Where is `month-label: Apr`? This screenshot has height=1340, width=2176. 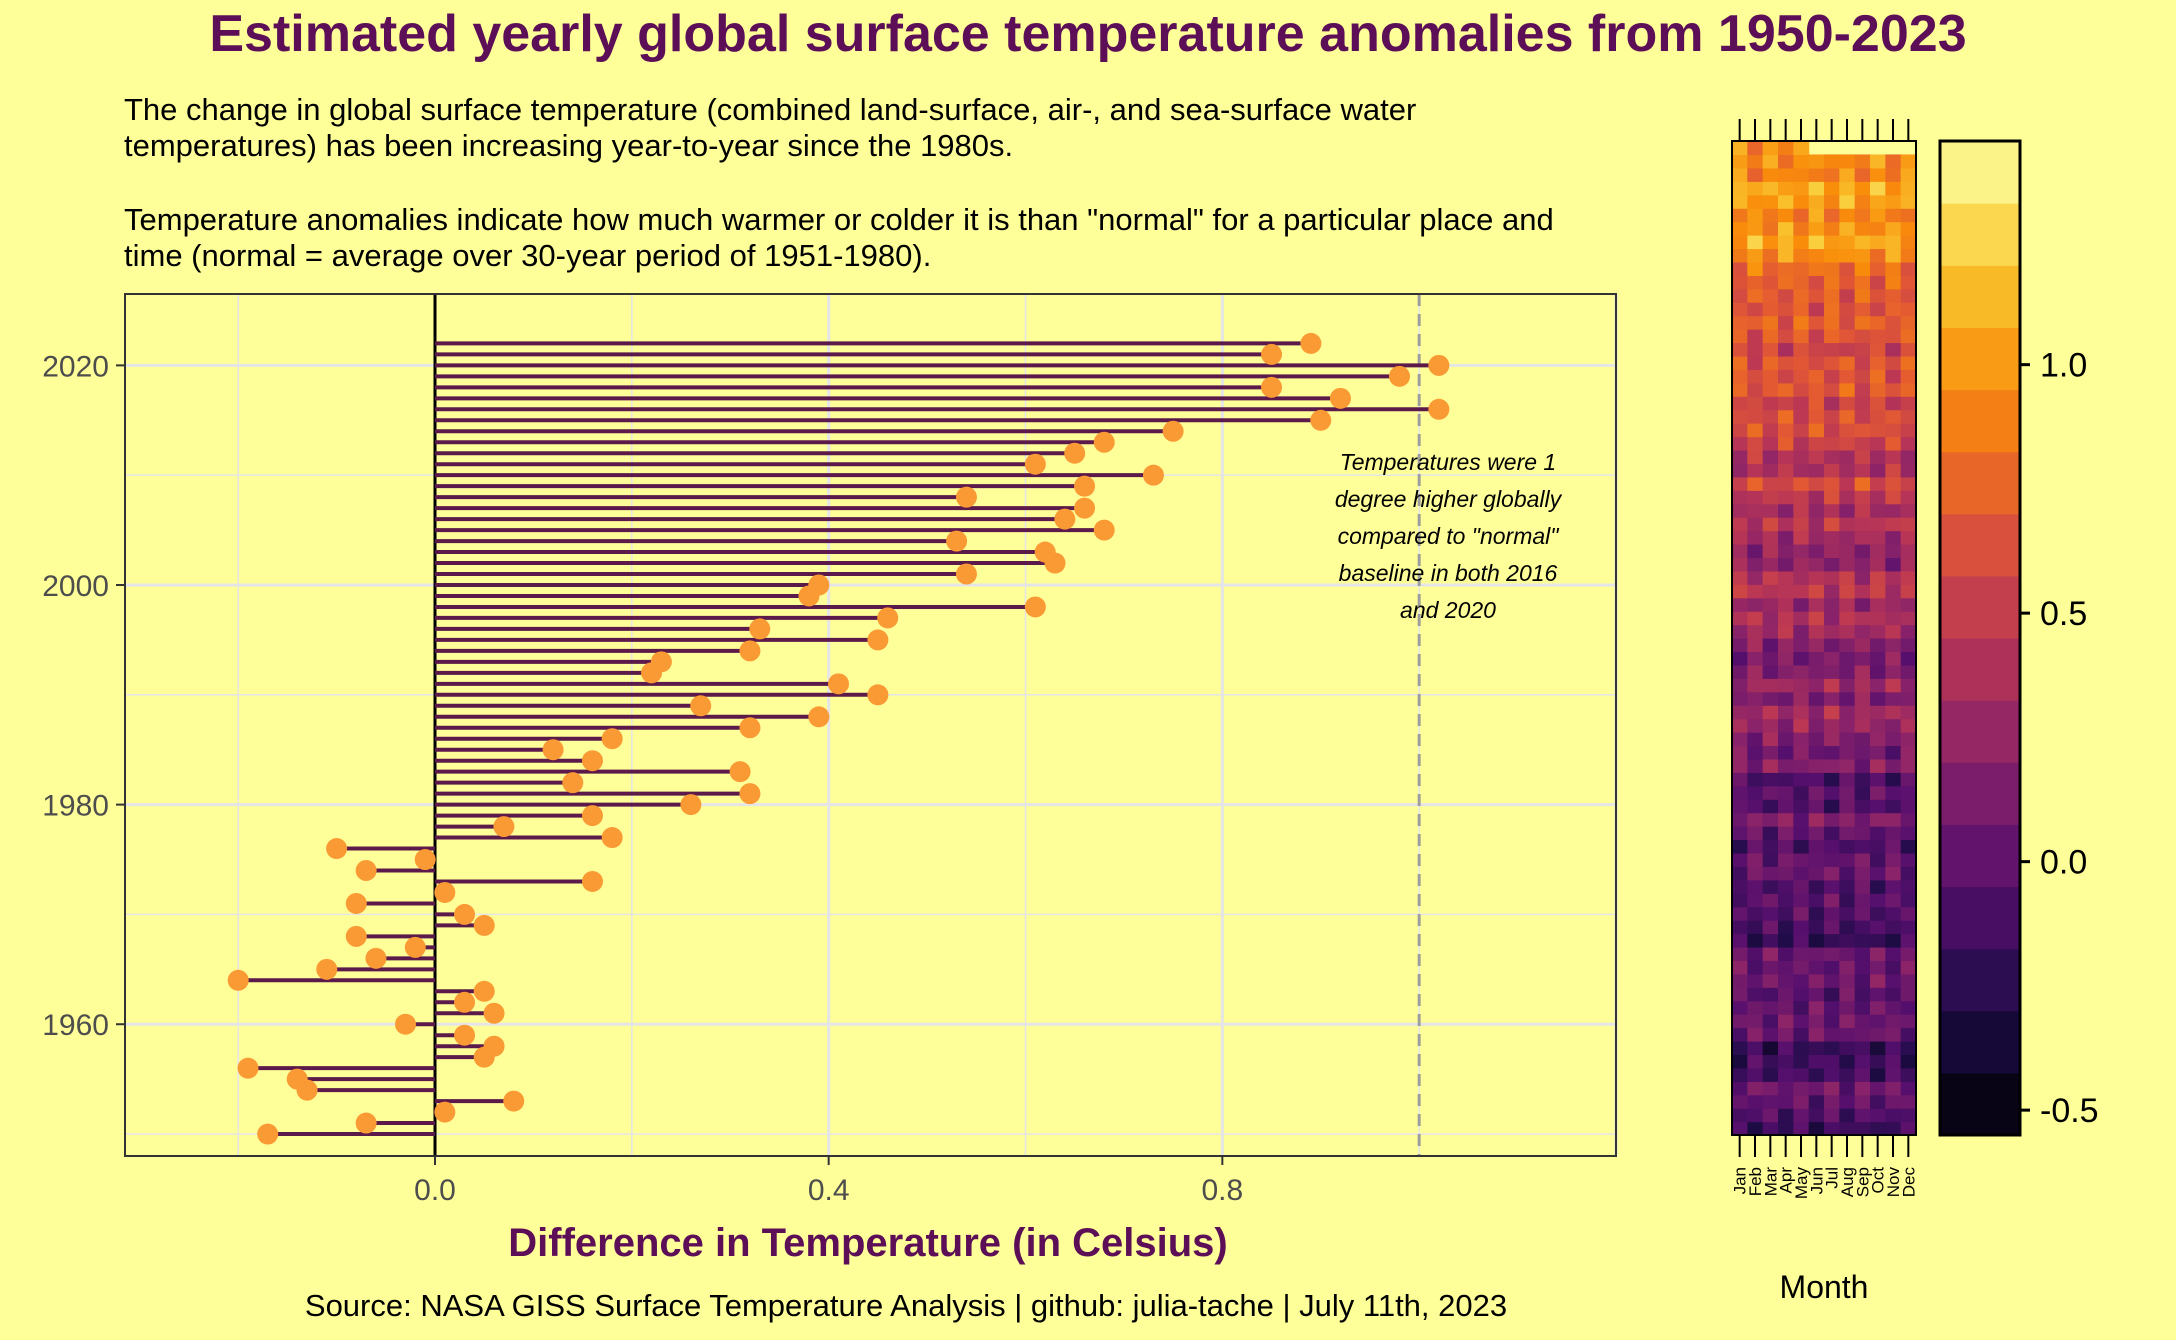 month-label: Apr is located at coordinates (1786, 1180).